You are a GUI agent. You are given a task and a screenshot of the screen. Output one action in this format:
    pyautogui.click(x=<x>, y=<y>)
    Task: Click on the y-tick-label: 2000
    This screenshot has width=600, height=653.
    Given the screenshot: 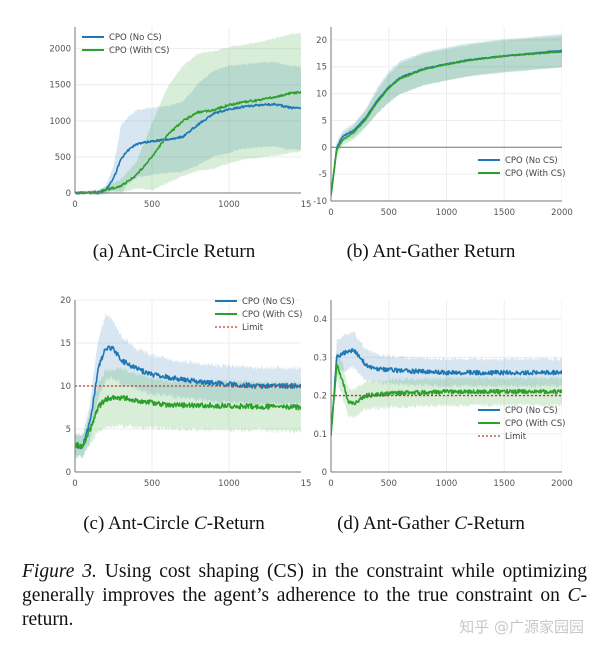 What is the action you would take?
    pyautogui.click(x=60, y=50)
    